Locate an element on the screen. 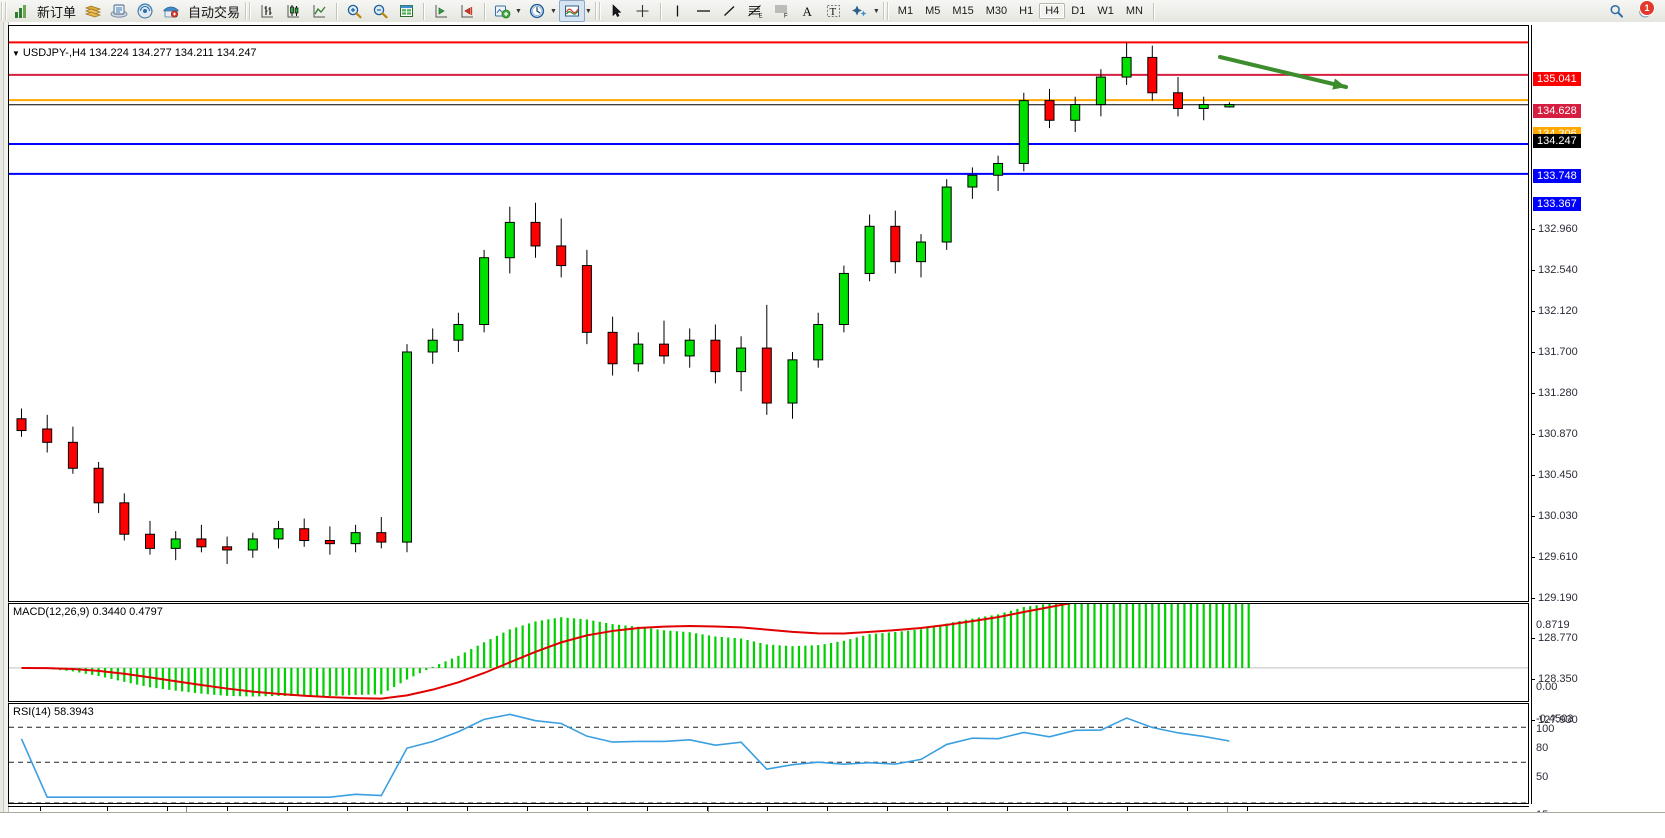 The height and width of the screenshot is (838, 1665). rsi-line is located at coordinates (625, 755).